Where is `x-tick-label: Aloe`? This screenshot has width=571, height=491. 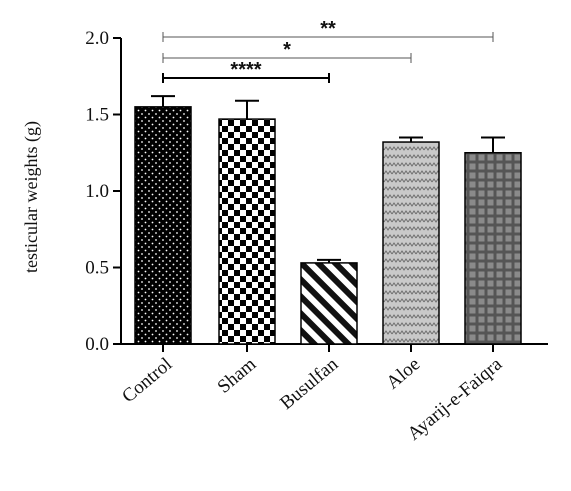 x-tick-label: Aloe is located at coordinates (403, 374).